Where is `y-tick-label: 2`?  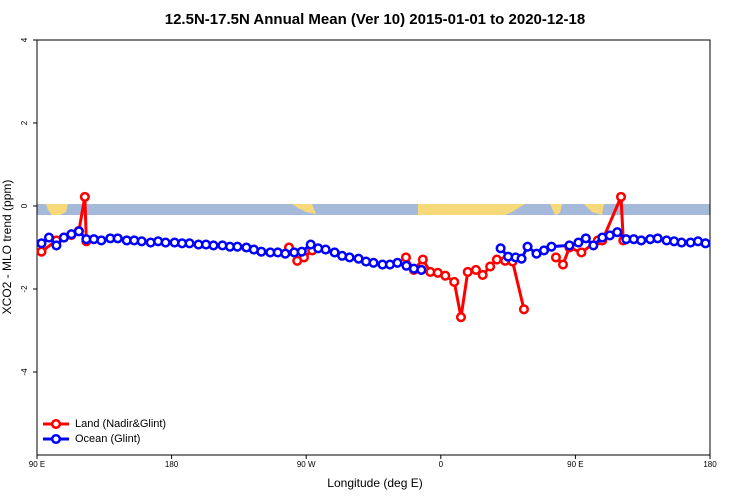
y-tick-label: 2 is located at coordinates (24, 122).